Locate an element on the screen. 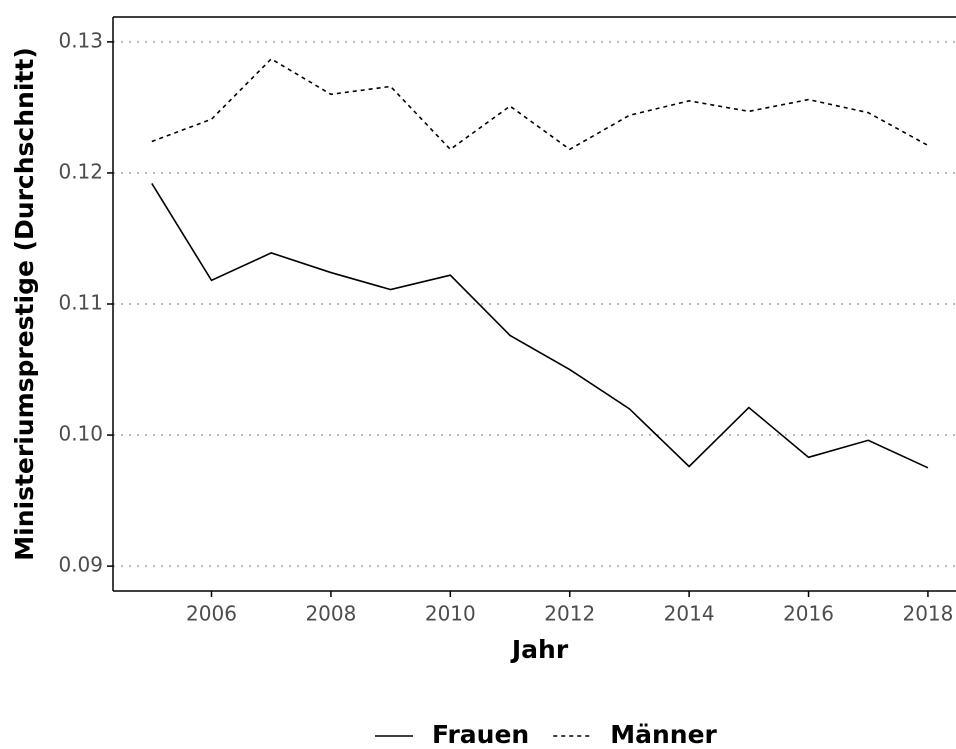 Image resolution: width=956 pixels, height=749 pixels. y-tick-label: 0.09 is located at coordinates (80, 565).